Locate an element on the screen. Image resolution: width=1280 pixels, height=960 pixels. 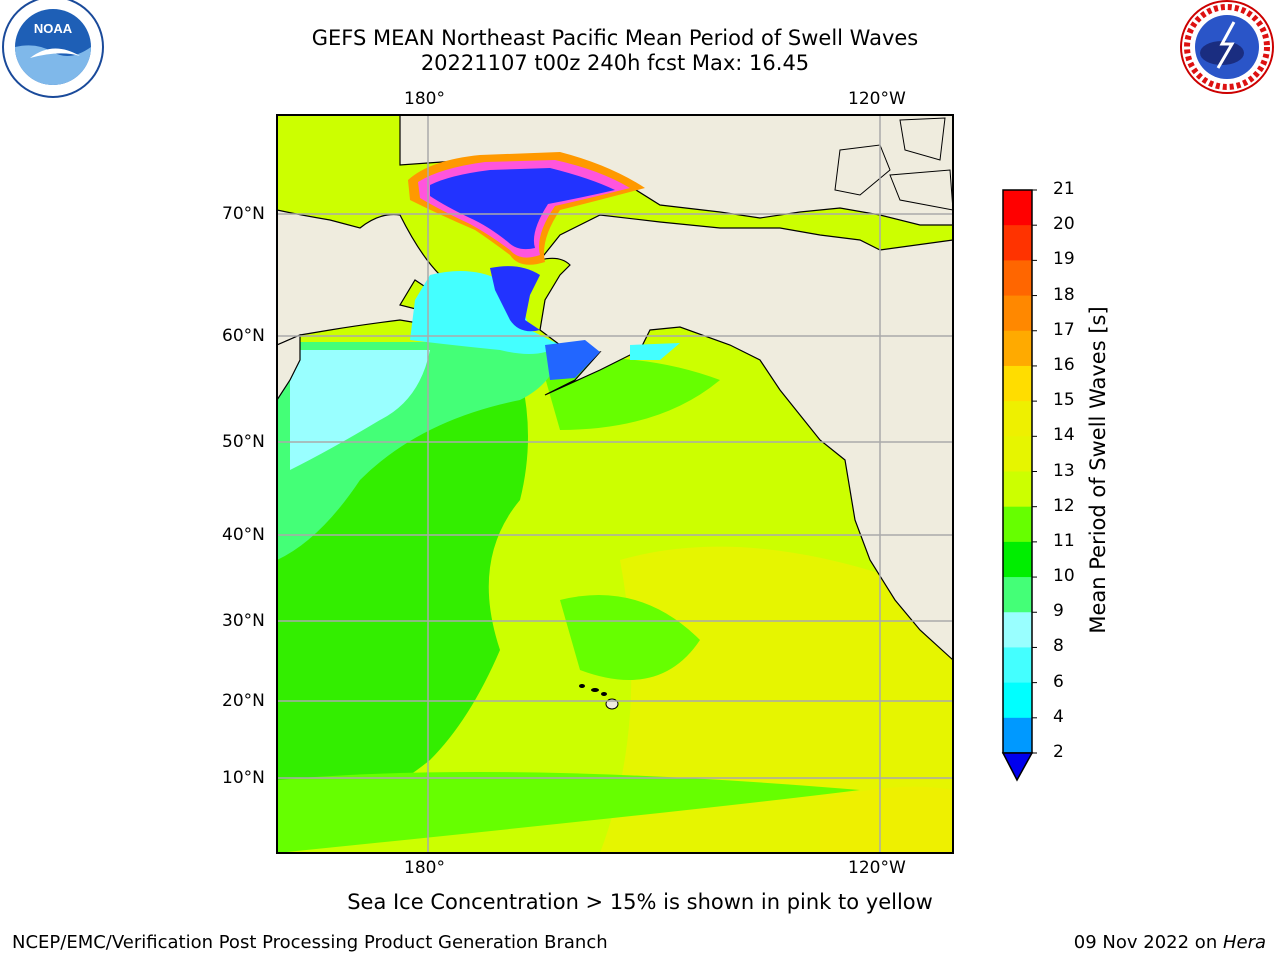
land-siberia is located at coordinates (374, 230).